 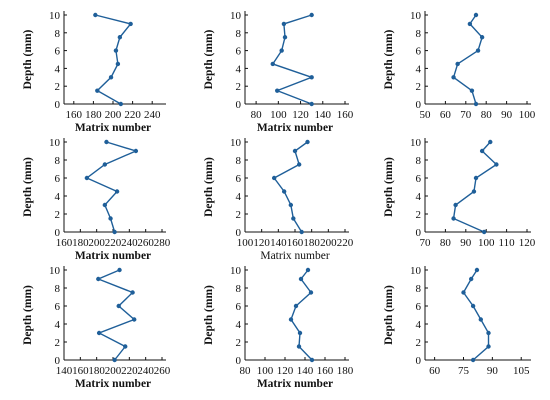 What do you see at coordinates (457, 321) in the screenshot?
I see `panel-9: 0 2 4 6 8 10 60 75 90 105 Depth (mm)` at bounding box center [457, 321].